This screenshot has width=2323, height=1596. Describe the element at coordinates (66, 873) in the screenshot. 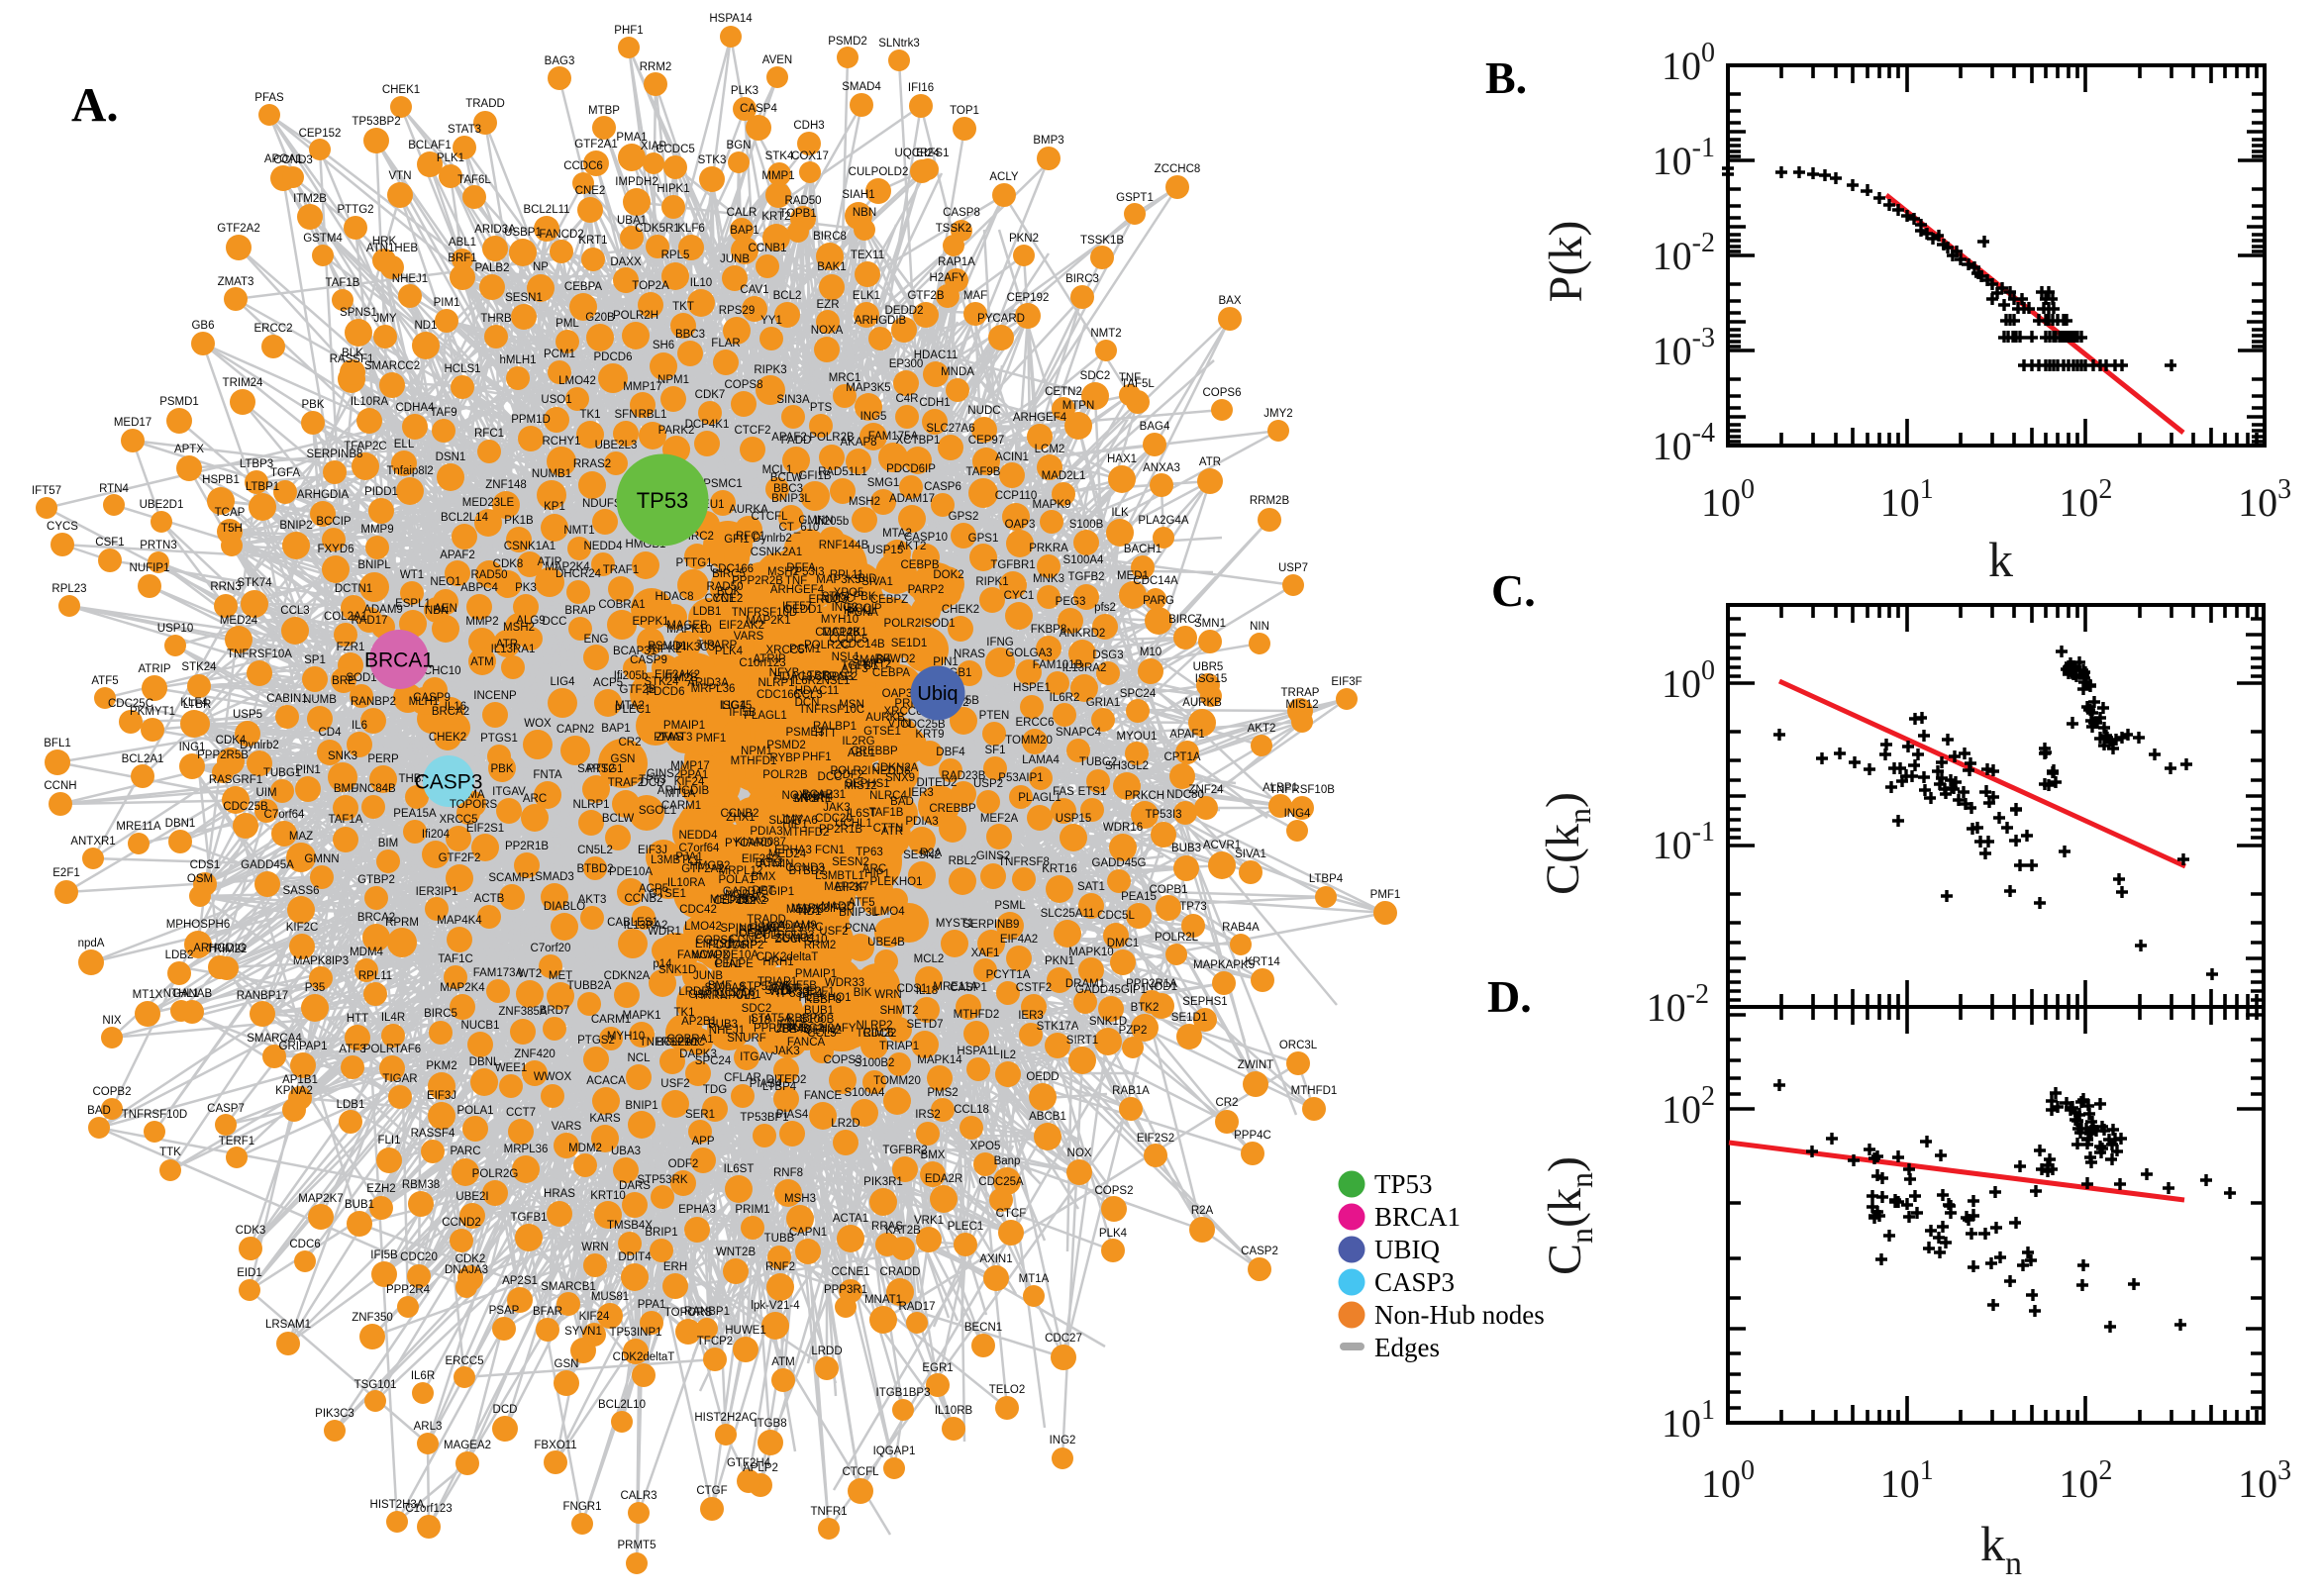

I see `svg-text: E2F1` at that location.